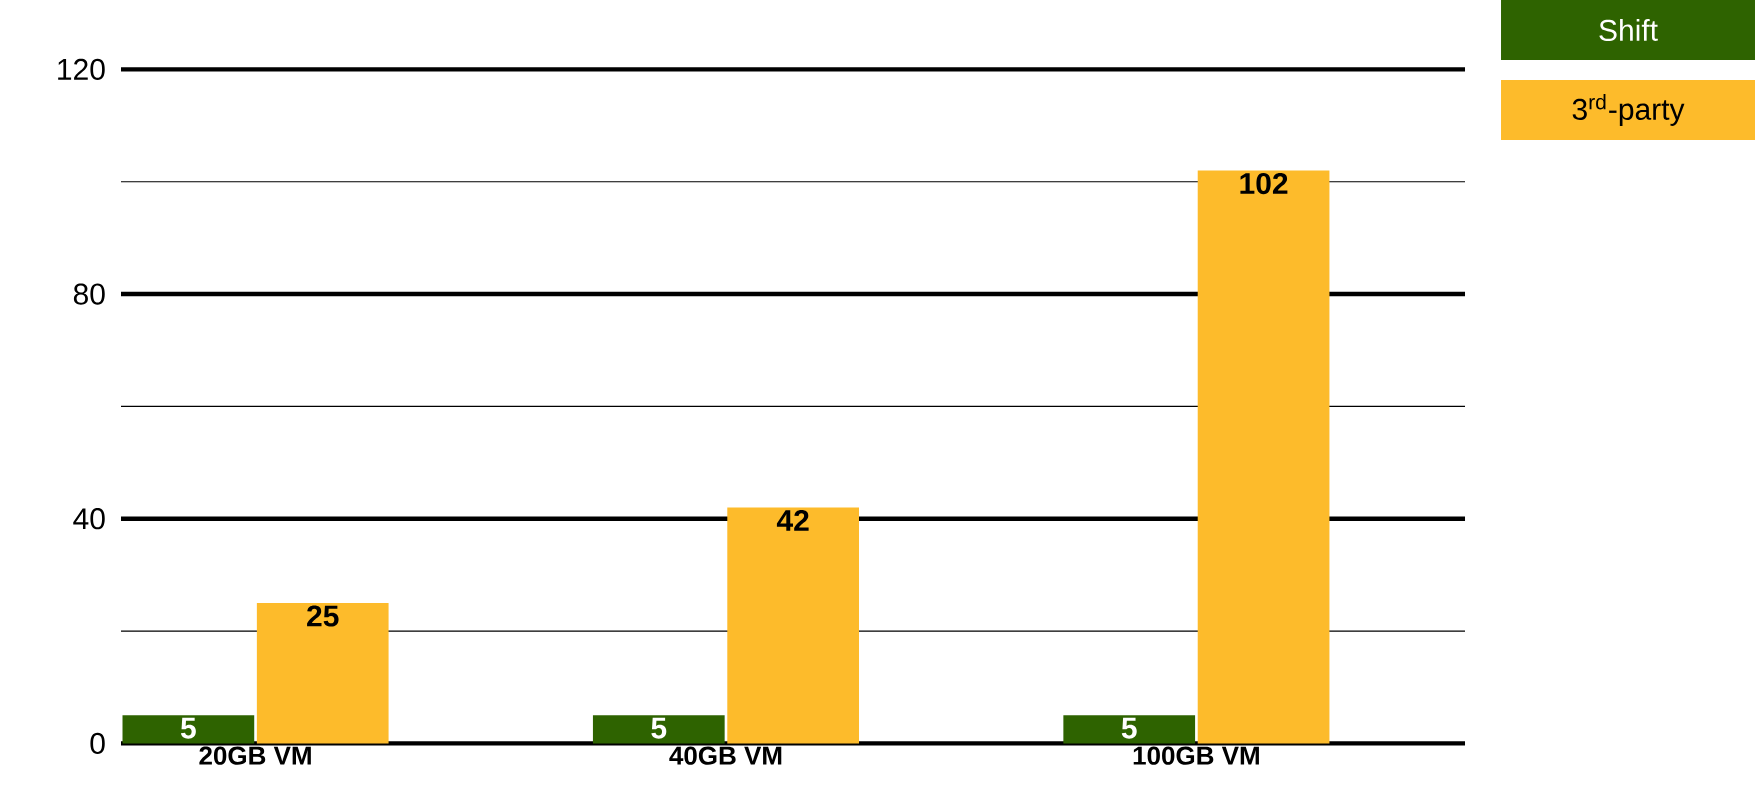 This screenshot has height=787, width=1755. I want to click on y-tick-label: 120, so click(81, 69).